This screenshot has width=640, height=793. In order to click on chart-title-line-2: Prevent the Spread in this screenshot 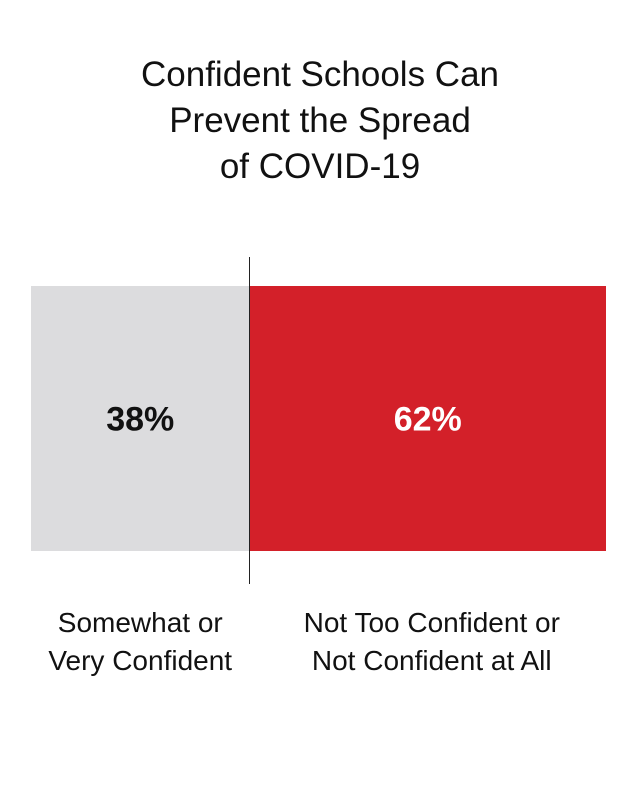, I will do `click(320, 120)`.